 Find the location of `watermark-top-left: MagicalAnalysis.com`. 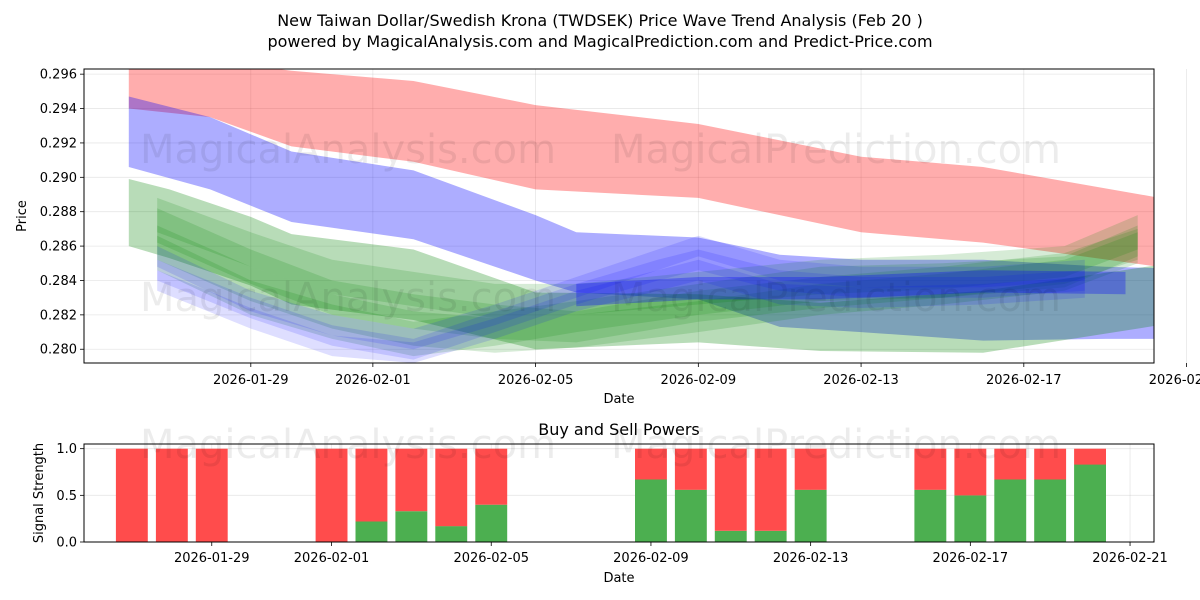

watermark-top-left: MagicalAnalysis.com is located at coordinates (348, 150).